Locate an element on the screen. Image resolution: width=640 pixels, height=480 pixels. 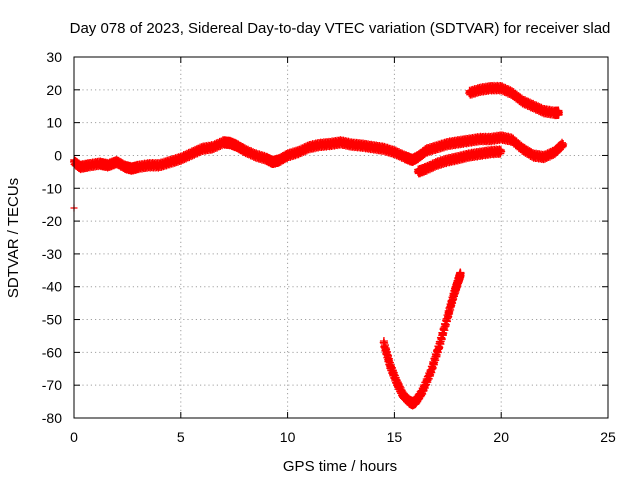
x-tick-label: 15 is located at coordinates (395, 437).